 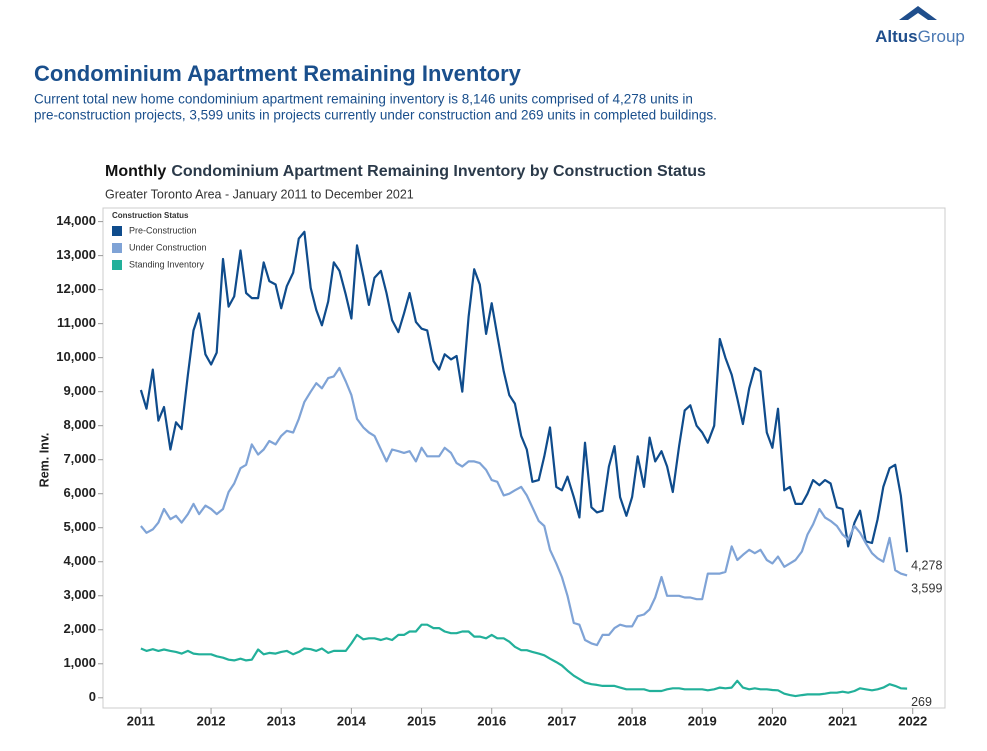 I want to click on y-tick-label: 6,000, so click(x=79, y=492).